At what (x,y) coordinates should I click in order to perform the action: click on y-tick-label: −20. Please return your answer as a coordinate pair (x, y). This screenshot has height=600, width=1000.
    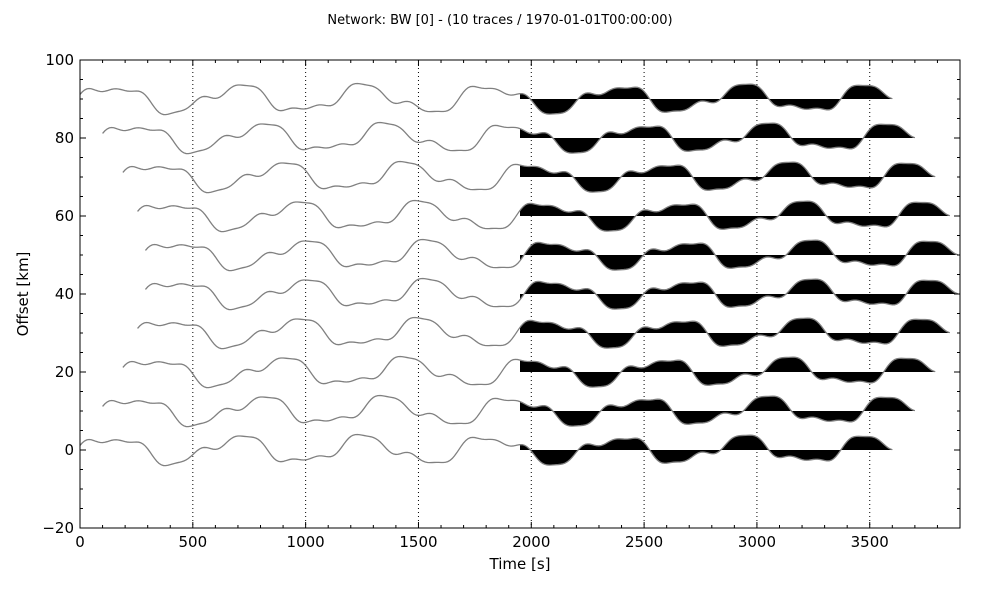
    Looking at the image, I should click on (58, 528).